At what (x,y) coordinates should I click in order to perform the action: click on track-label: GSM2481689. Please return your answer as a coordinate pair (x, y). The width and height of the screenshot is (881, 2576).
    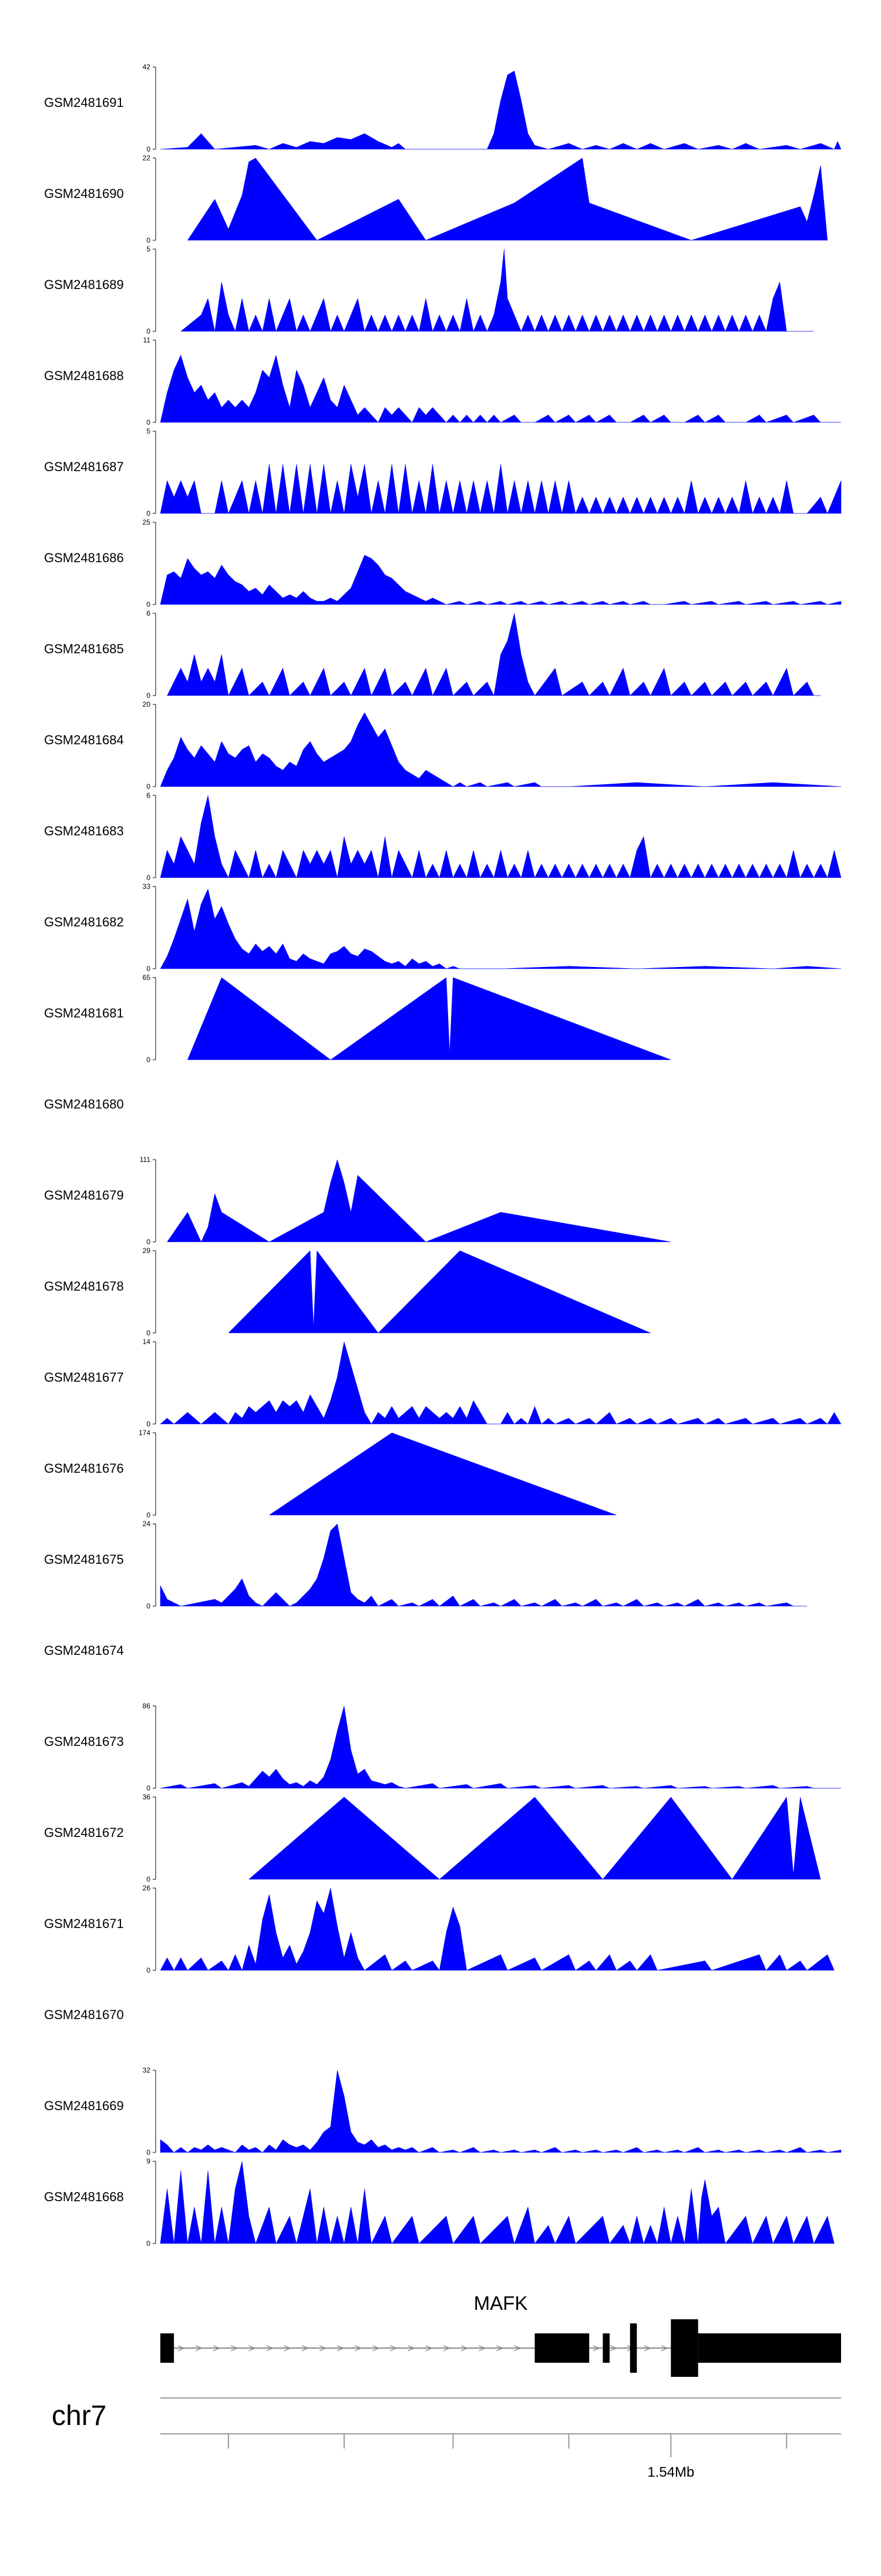
    Looking at the image, I should click on (84, 284).